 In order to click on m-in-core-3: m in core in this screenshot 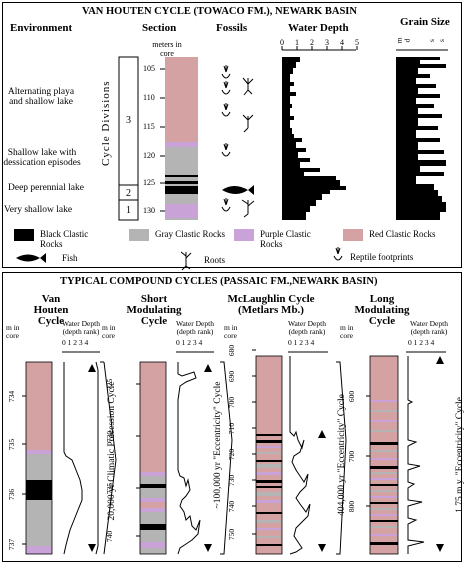, I will do `click(347, 331)`.